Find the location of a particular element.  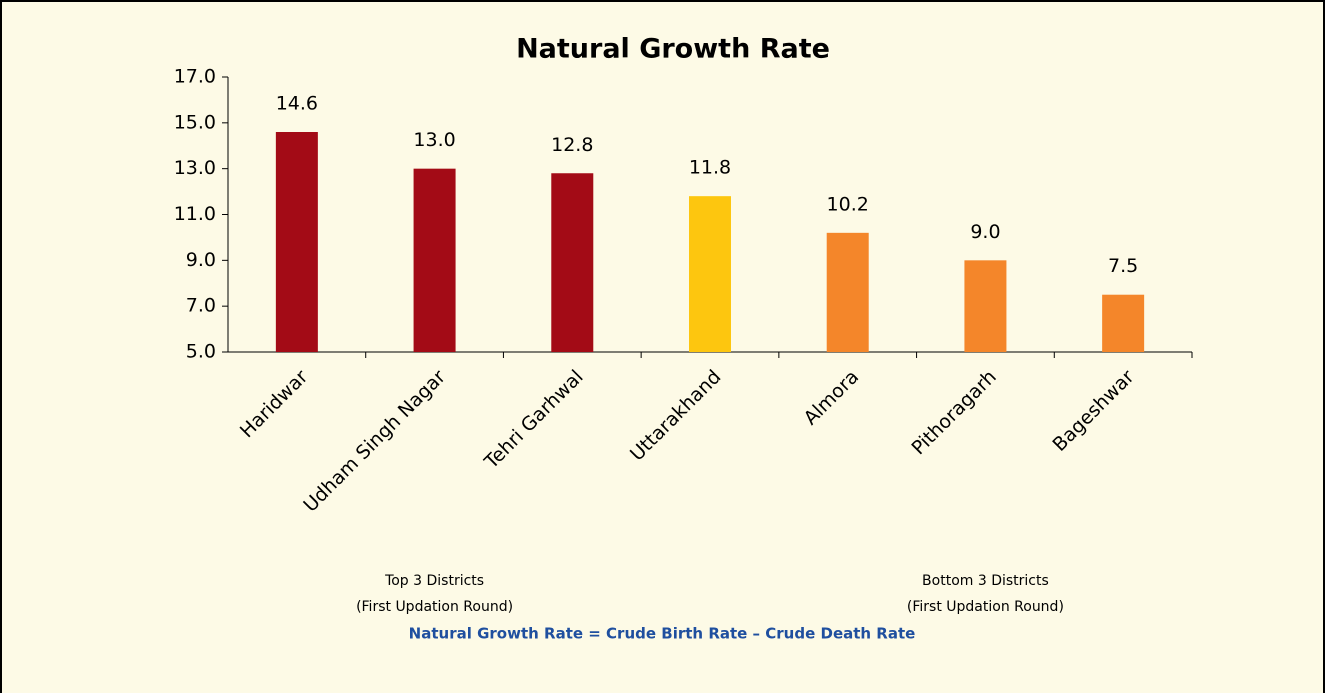

data-label: 12.8 is located at coordinates (572, 145).